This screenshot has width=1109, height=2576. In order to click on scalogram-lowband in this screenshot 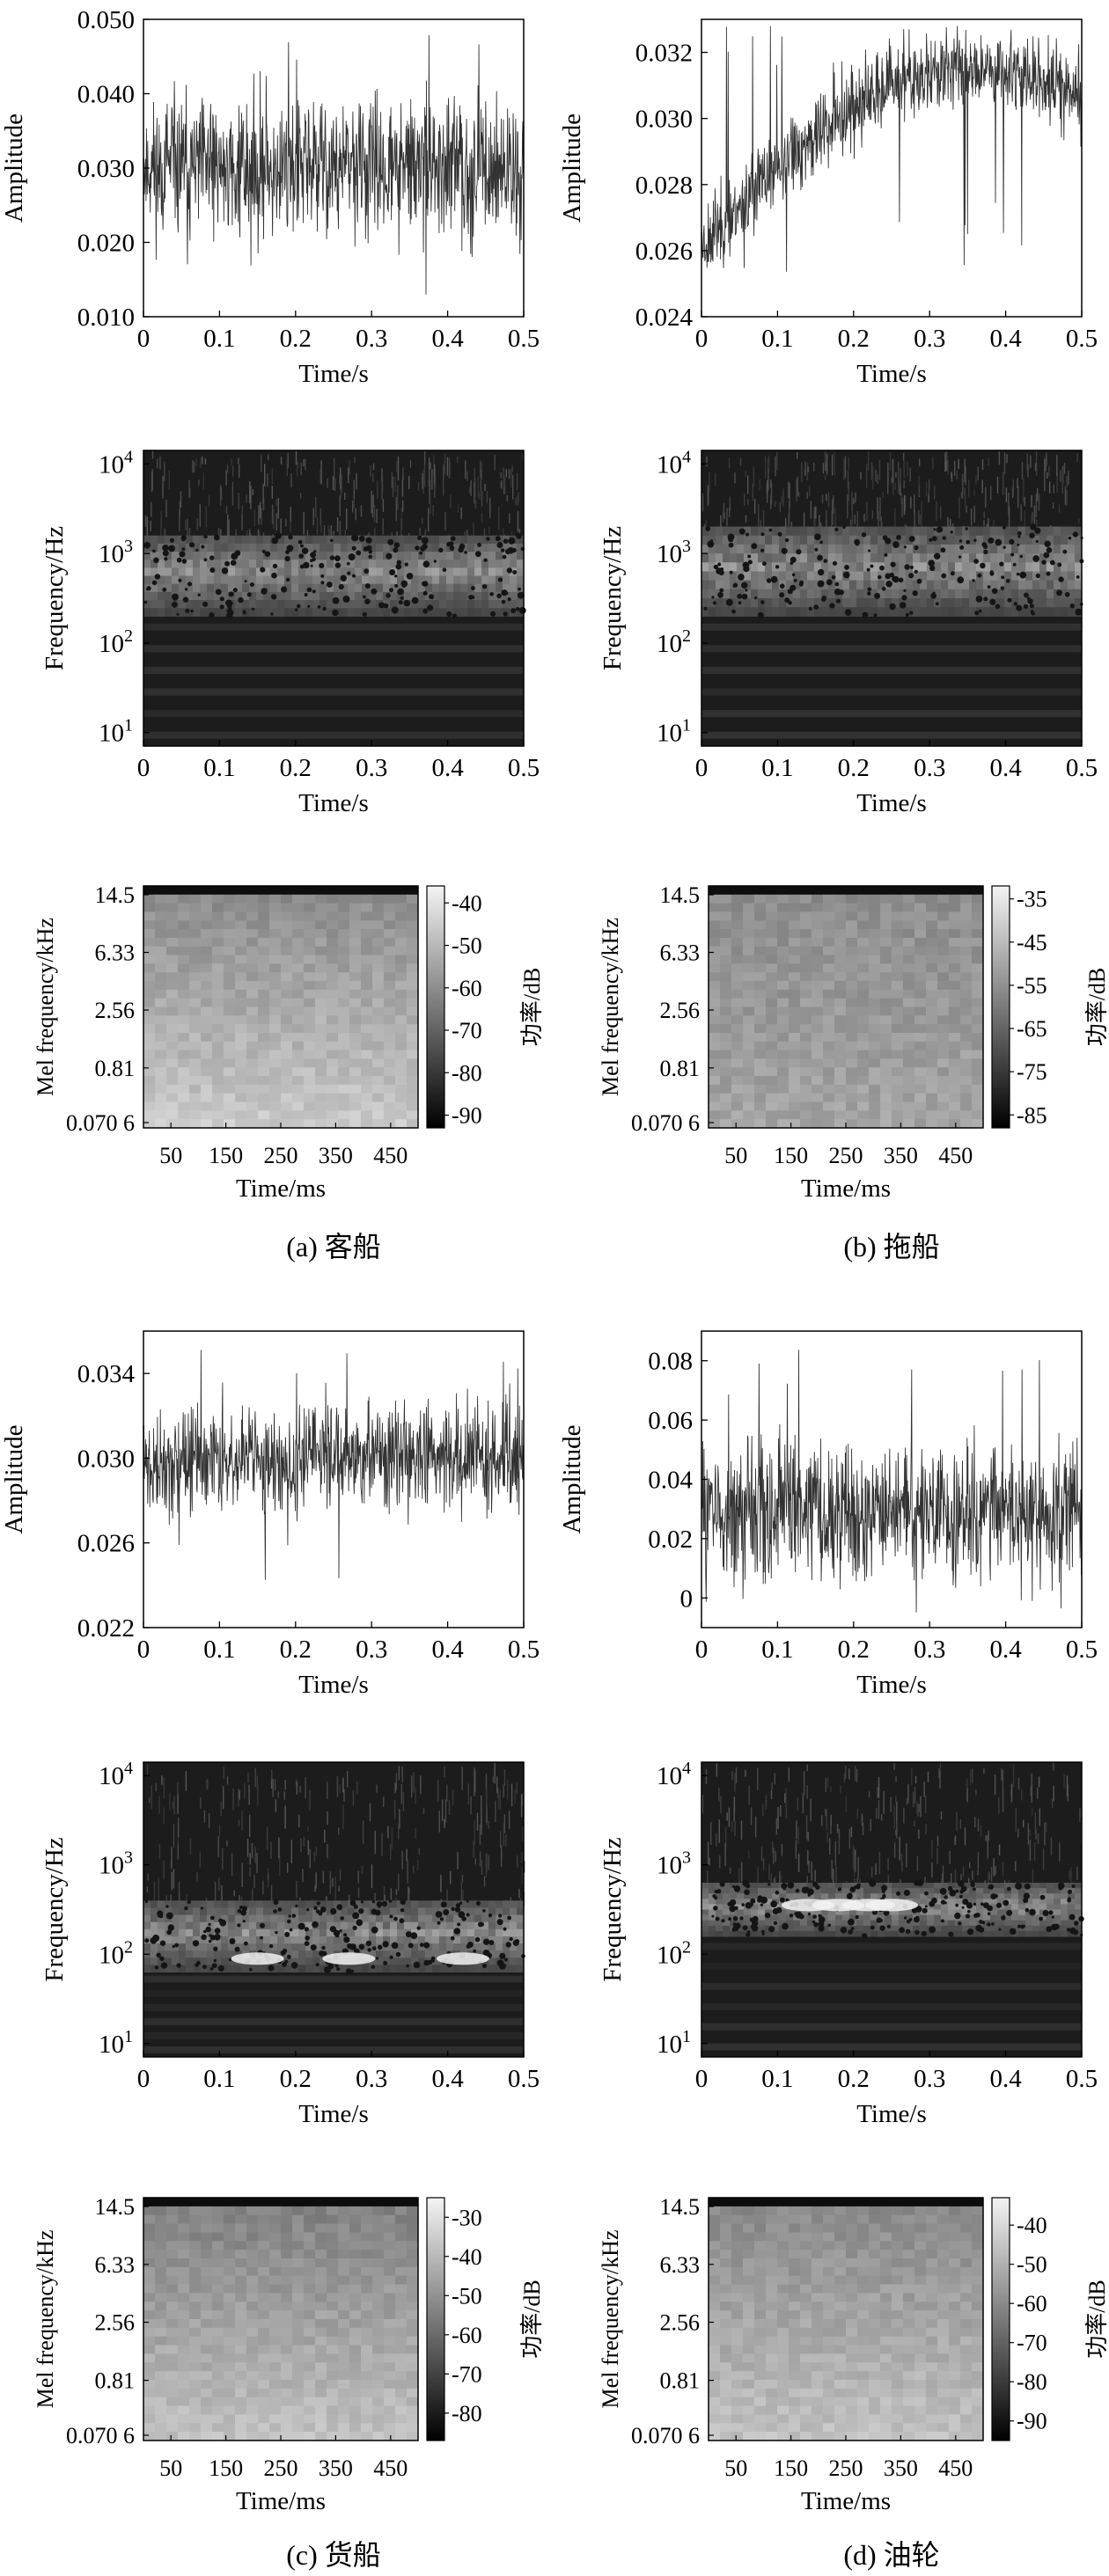, I will do `click(333, 1993)`.